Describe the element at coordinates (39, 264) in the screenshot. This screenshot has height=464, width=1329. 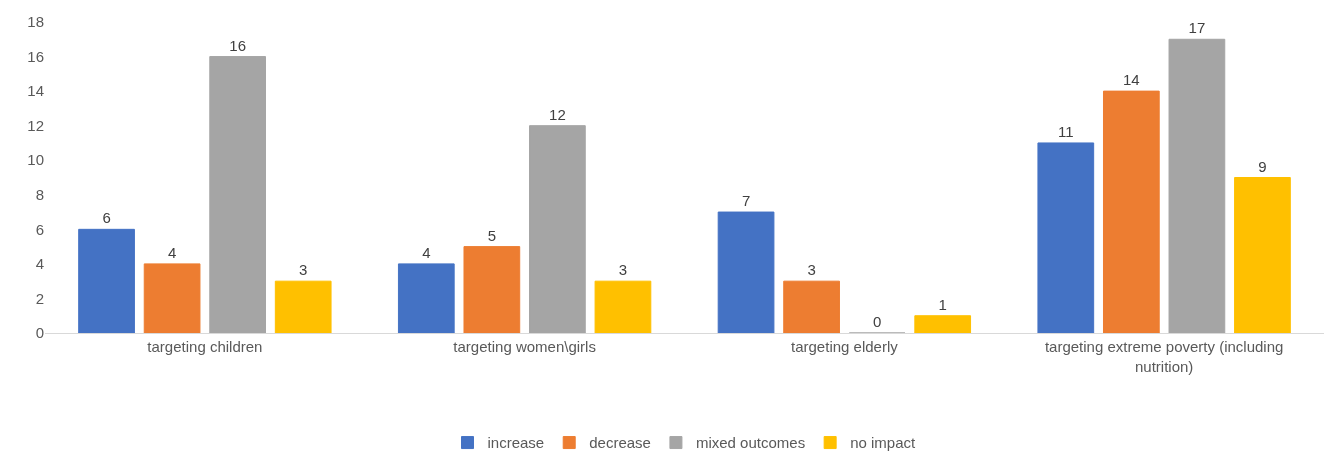
I see `y-tick-label: 4` at that location.